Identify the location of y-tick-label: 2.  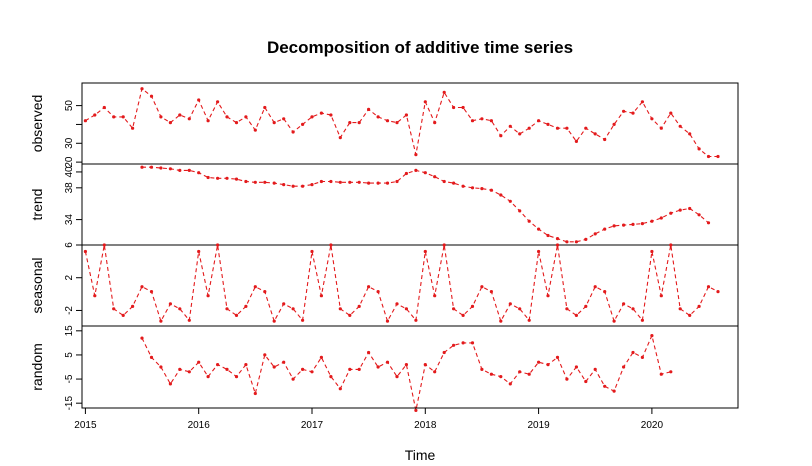
(69, 278).